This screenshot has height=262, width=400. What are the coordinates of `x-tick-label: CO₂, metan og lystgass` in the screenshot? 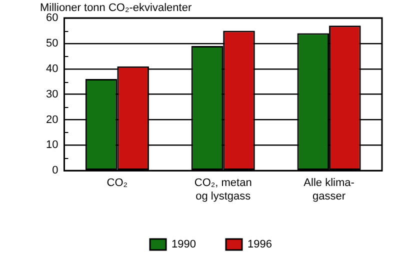 It's located at (223, 189).